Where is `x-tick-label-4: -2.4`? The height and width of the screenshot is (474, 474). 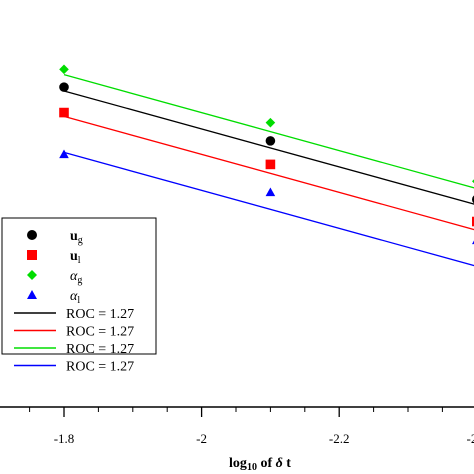
x-tick-label-4: -2.4 is located at coordinates (470, 438).